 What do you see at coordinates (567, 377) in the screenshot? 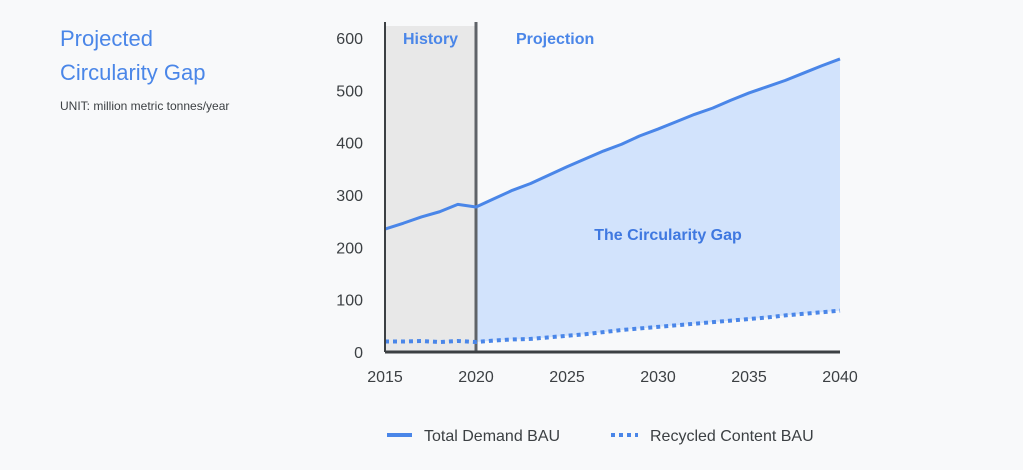
I see `x-tick-label: 2025` at bounding box center [567, 377].